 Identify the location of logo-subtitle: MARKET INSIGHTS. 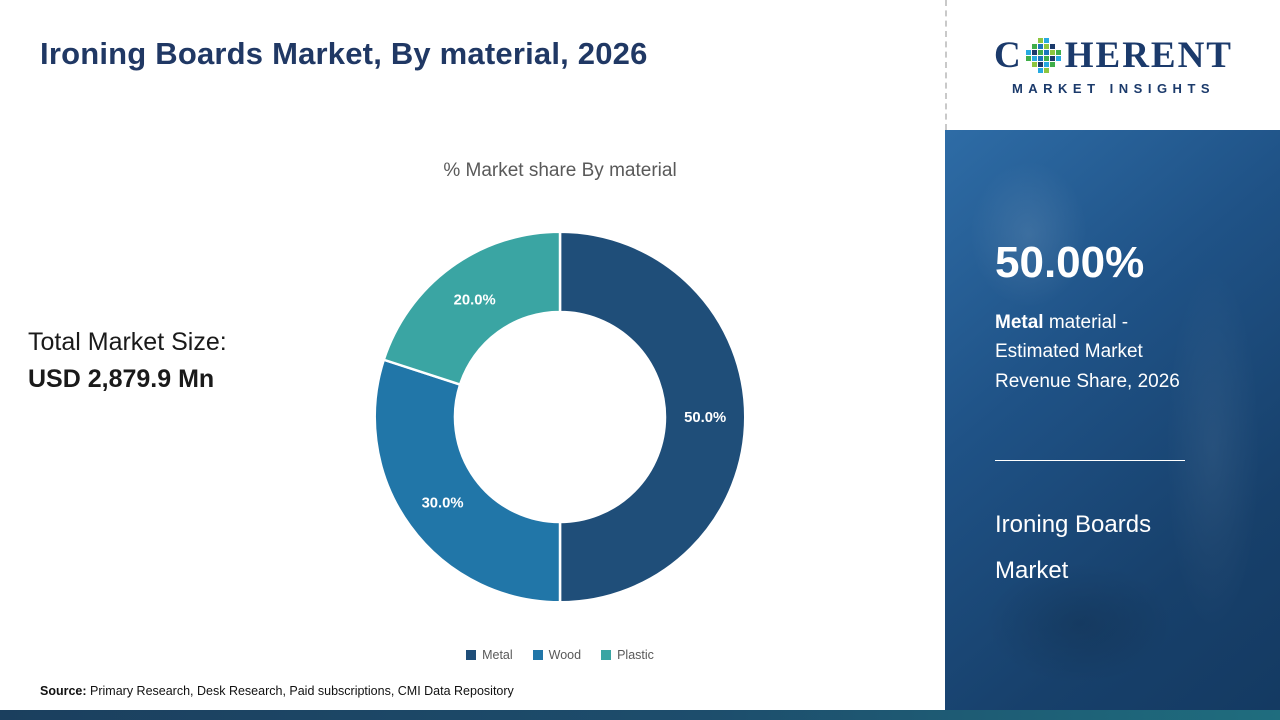
(1113, 88).